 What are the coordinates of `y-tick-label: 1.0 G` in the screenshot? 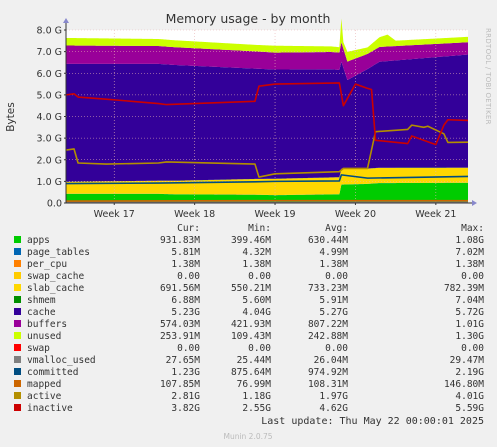 It's located at (50, 182).